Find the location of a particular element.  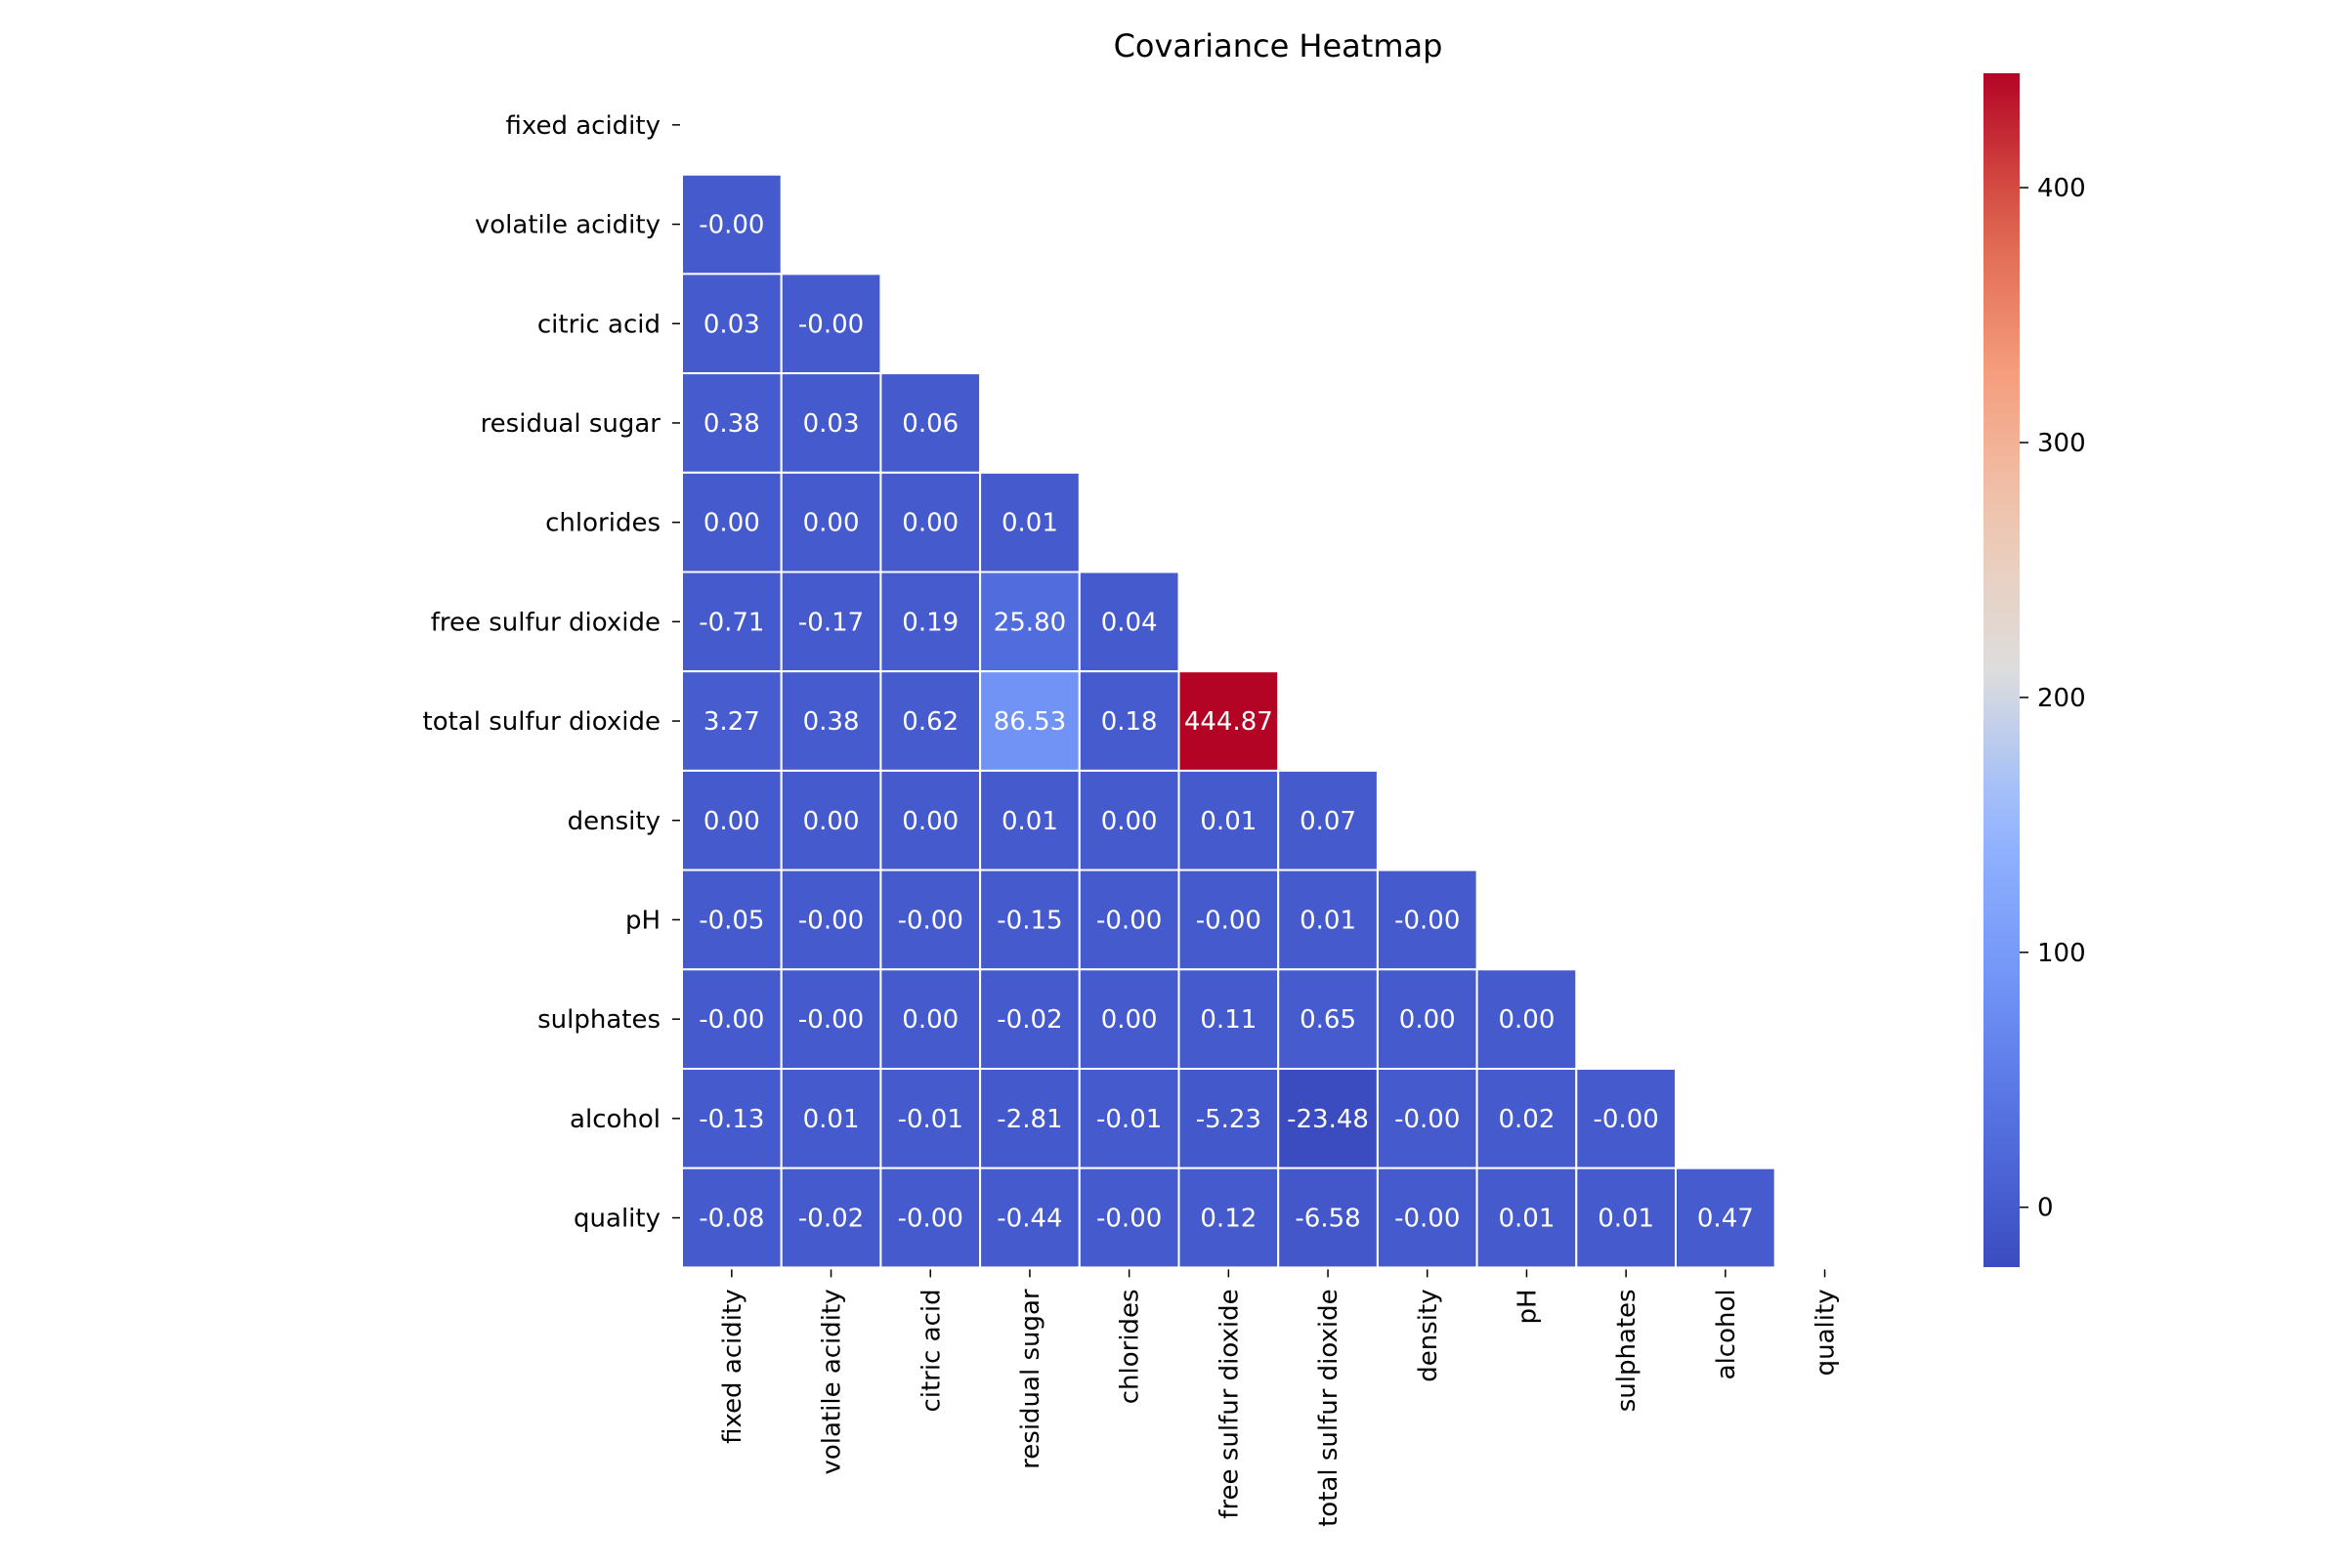

cell-value-label: -0.01 is located at coordinates (1129, 1119).